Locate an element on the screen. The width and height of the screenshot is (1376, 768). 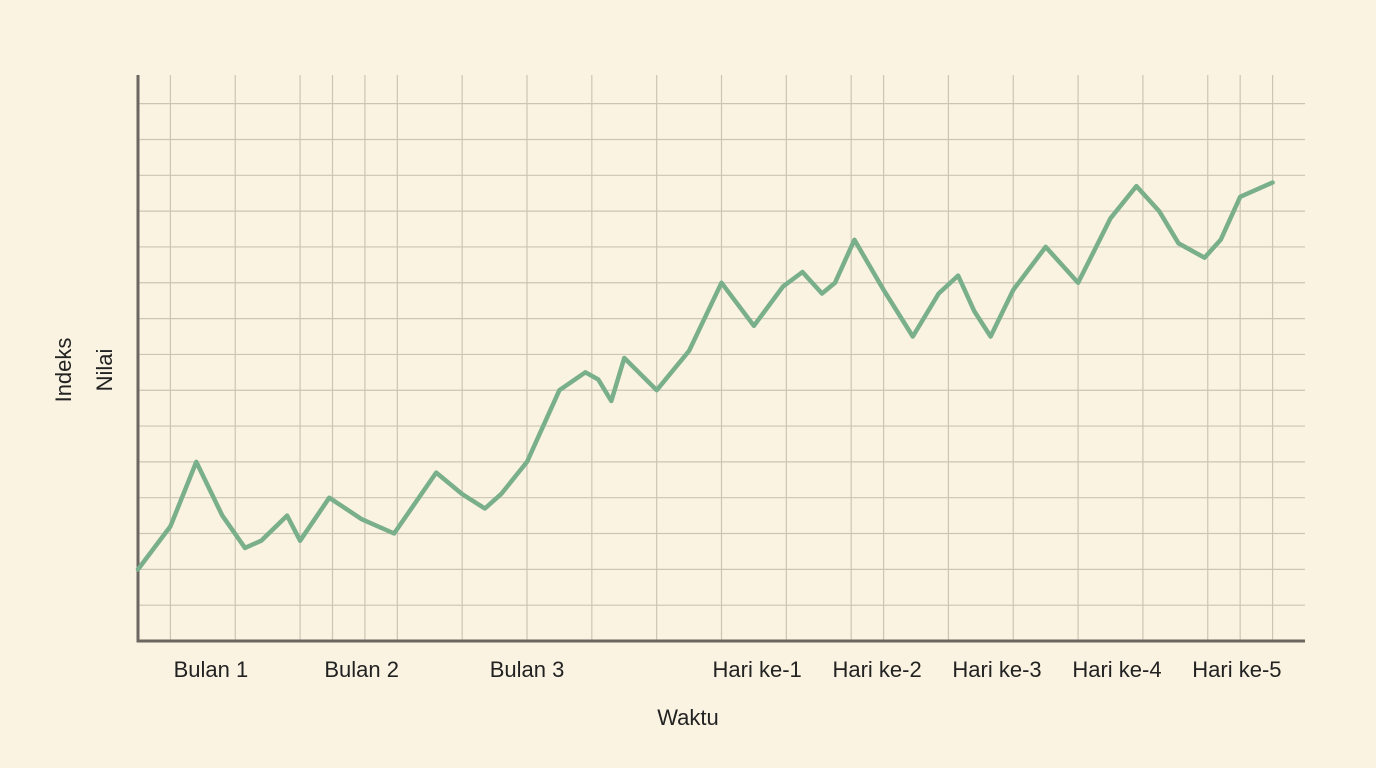
y-axis-label: Nilai is located at coordinates (104, 370).